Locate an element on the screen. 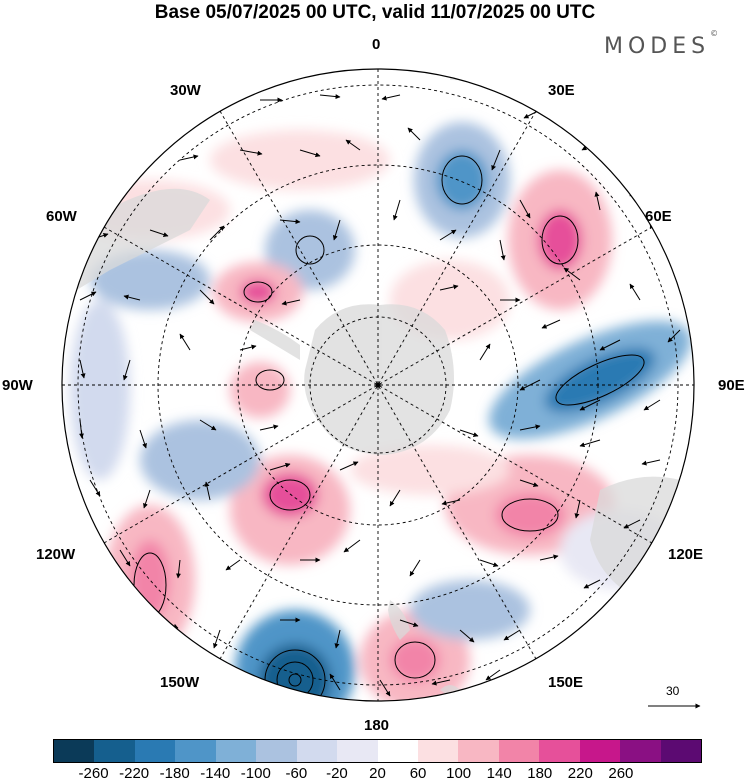 This screenshot has width=750, height=783. modes-logo: MODES© is located at coordinates (661, 44).